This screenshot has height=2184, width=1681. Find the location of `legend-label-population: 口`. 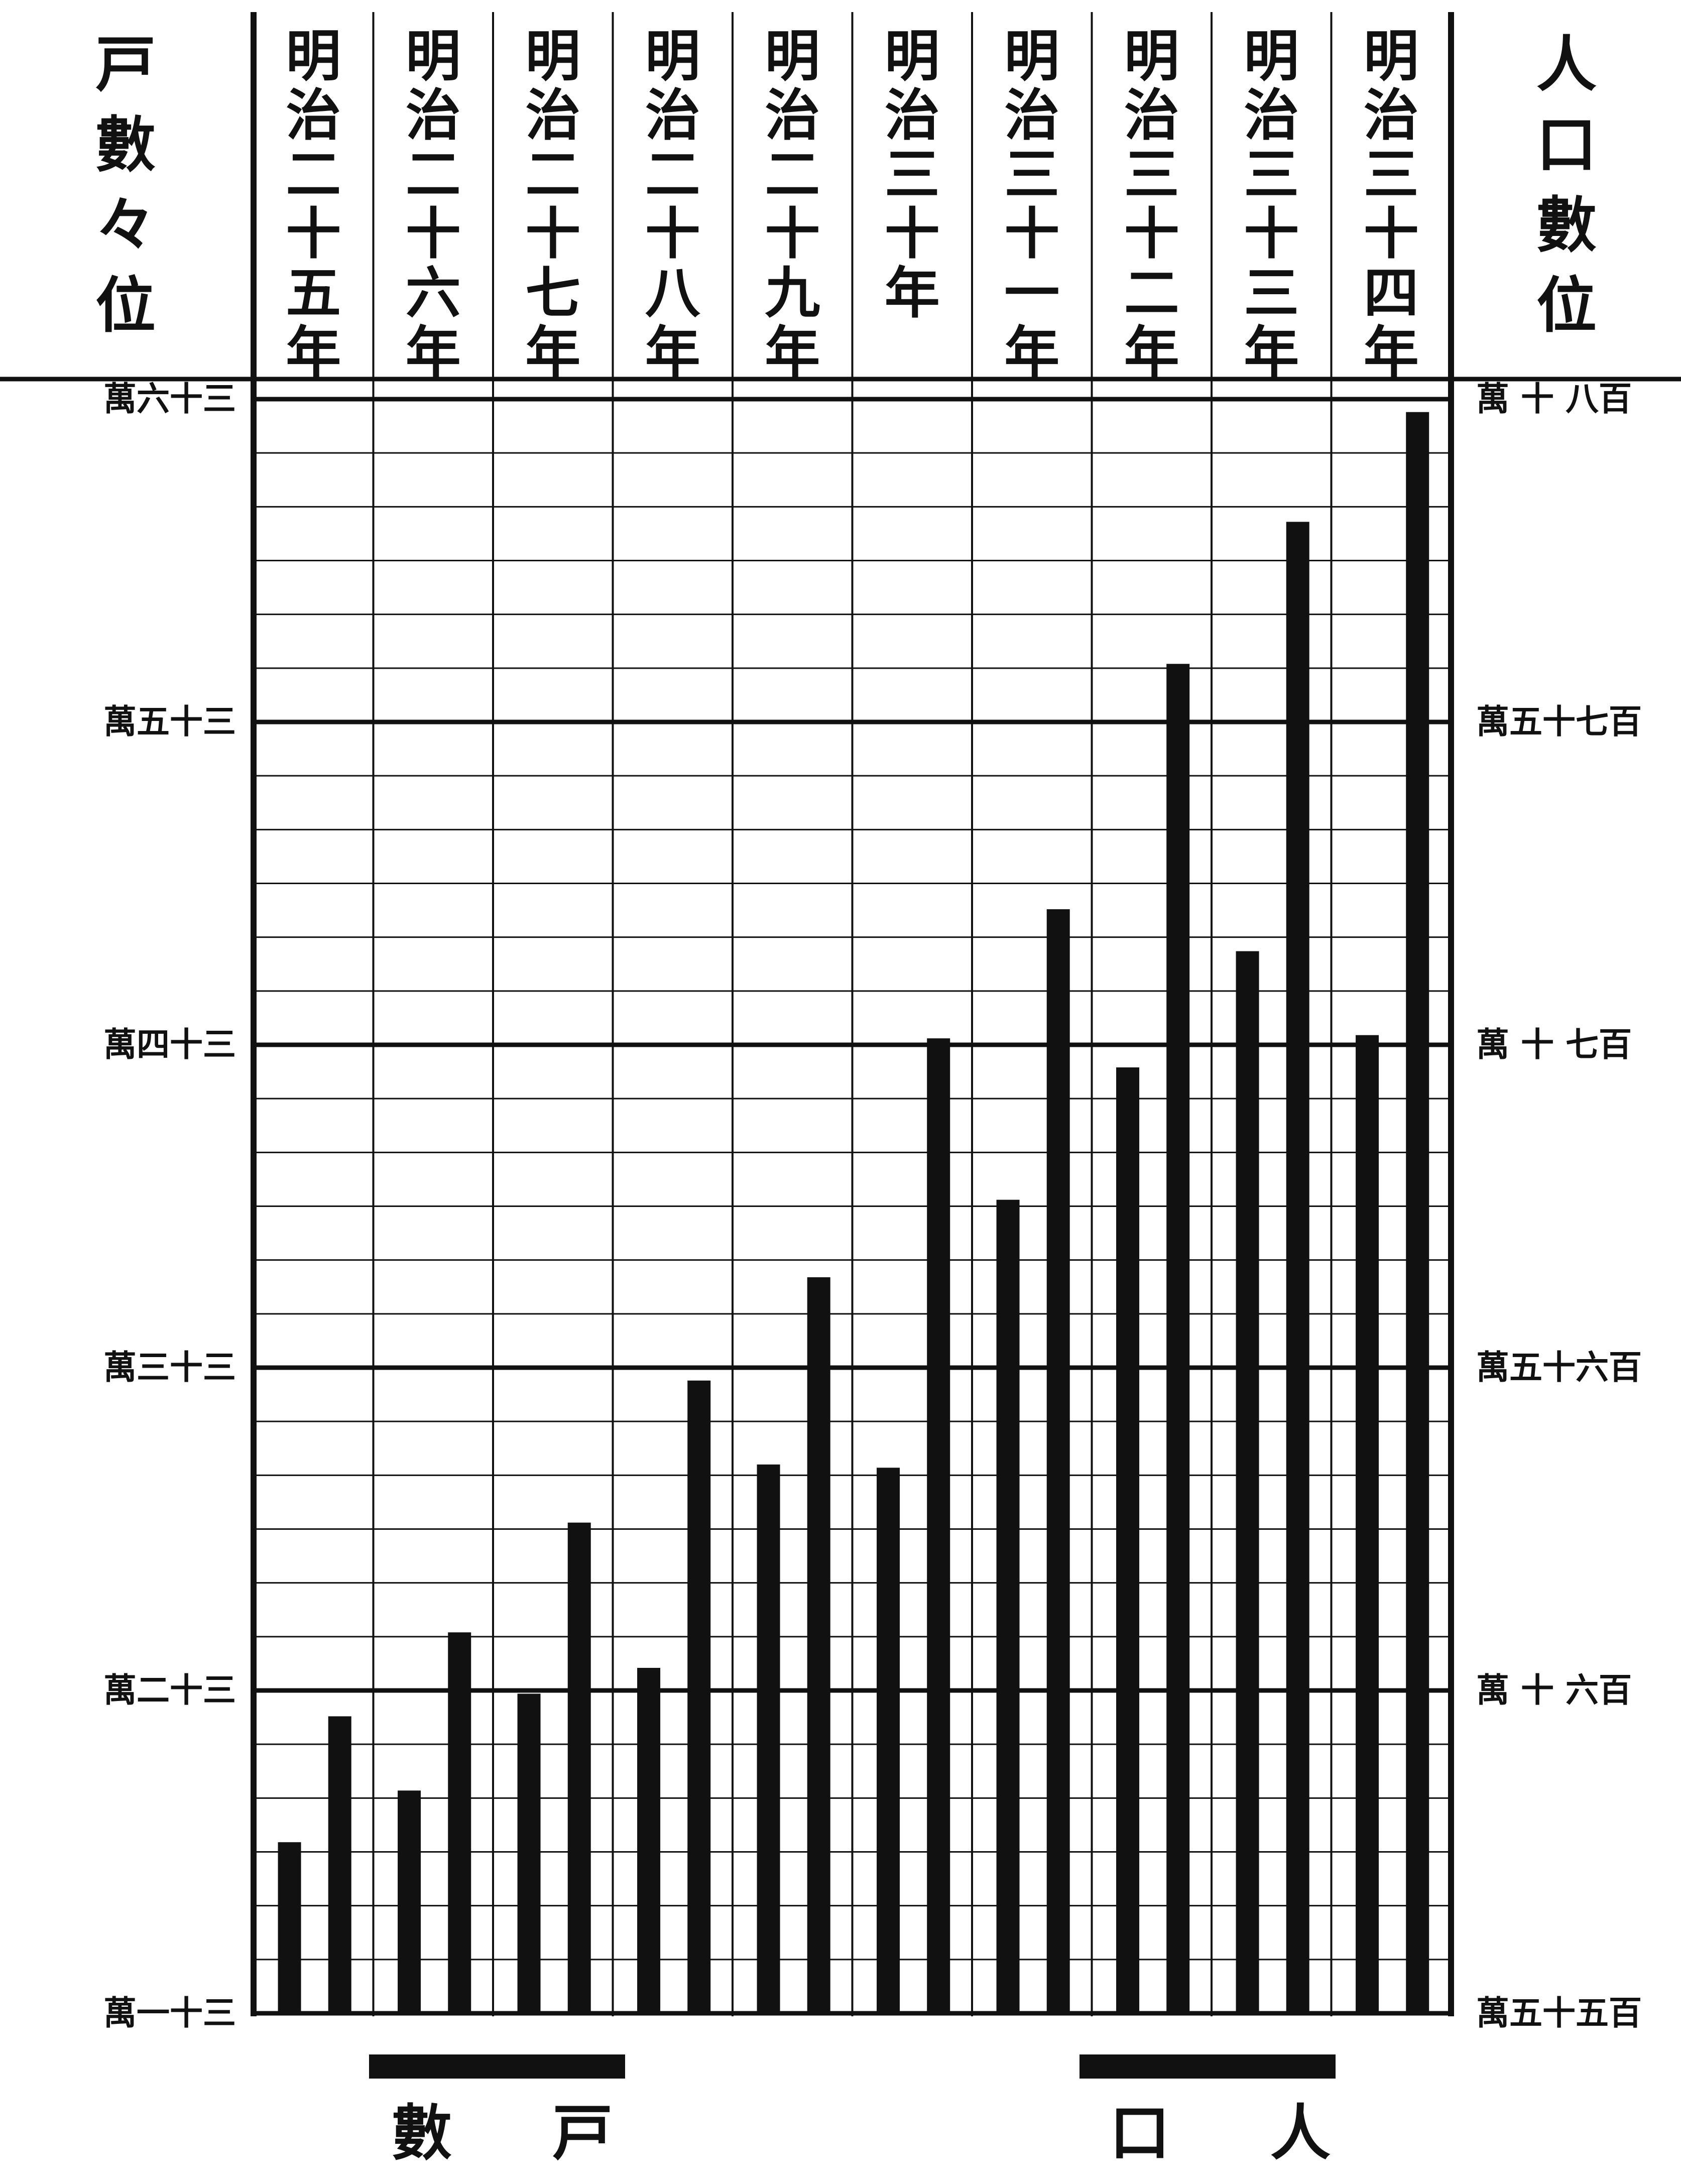

legend-label-population: 口 is located at coordinates (1140, 2133).